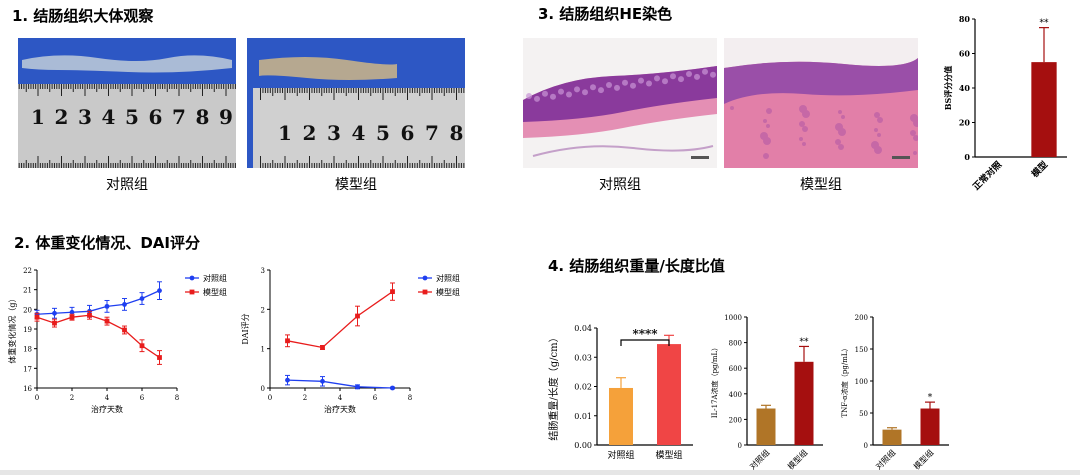 This screenshot has height=475, width=1080. What do you see at coordinates (861, 382) in the screenshot?
I see `y-tick-label: 100` at bounding box center [861, 382].